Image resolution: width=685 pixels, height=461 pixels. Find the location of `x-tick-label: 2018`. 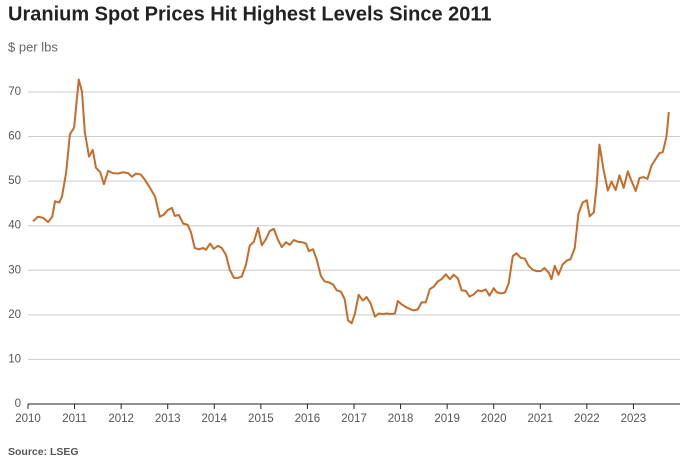

x-tick-label: 2018 is located at coordinates (401, 419).